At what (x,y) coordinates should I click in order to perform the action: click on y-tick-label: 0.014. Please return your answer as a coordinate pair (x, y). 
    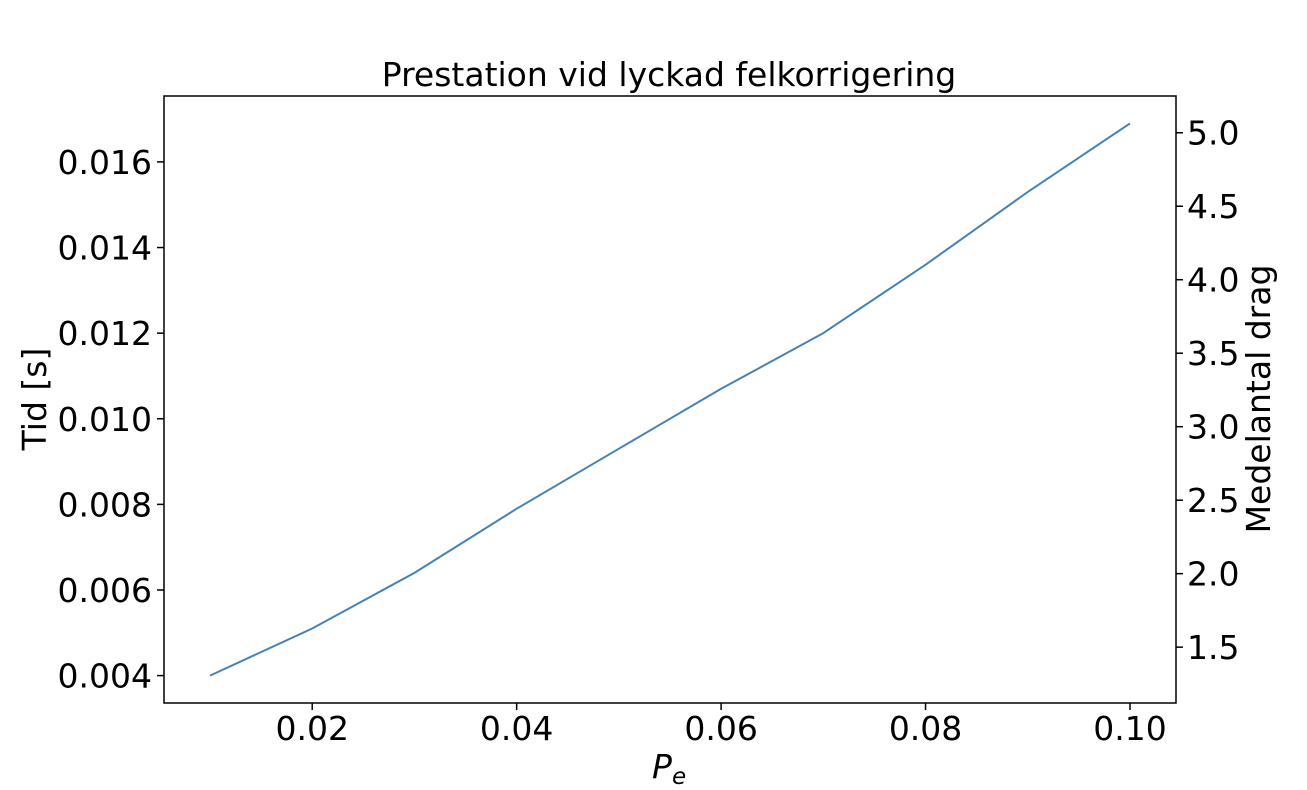
    Looking at the image, I should click on (105, 248).